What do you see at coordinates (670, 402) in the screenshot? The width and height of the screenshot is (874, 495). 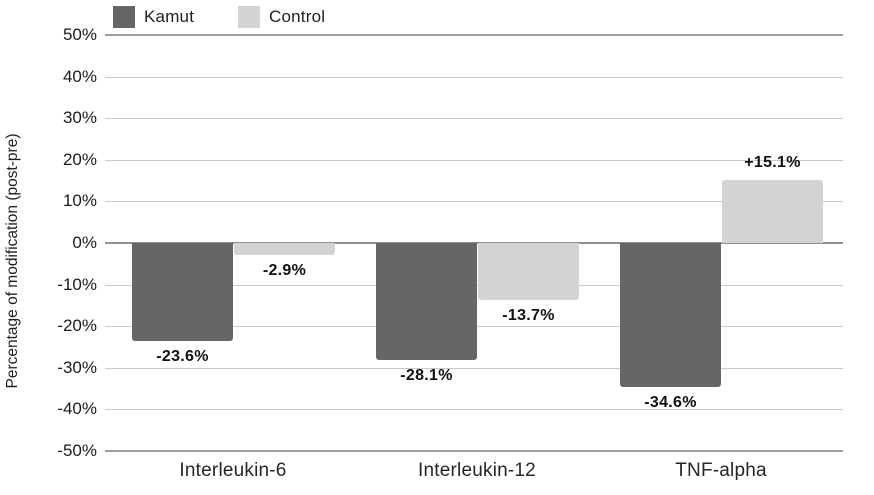 I see `bar-value-label-kamut-tnf-alpha: -34.6%` at bounding box center [670, 402].